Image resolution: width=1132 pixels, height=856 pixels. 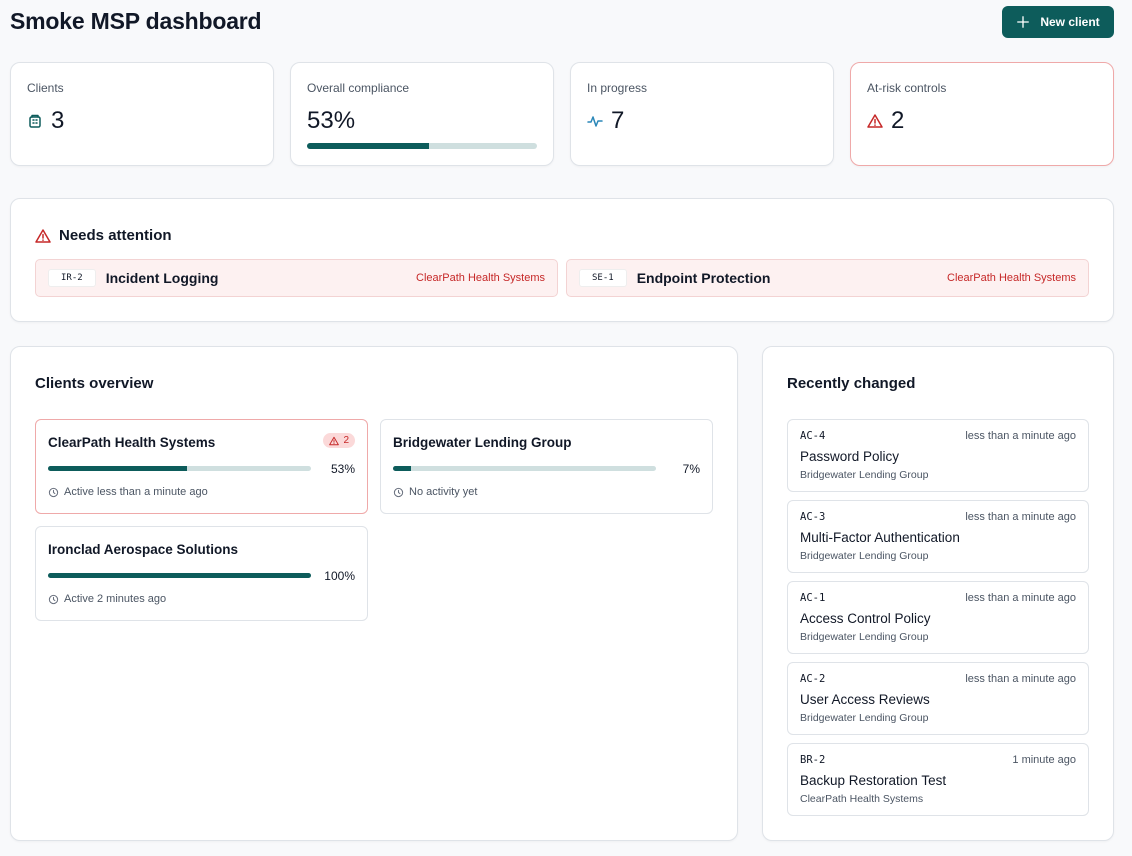 I want to click on plus-icon, so click(x=1023, y=22).